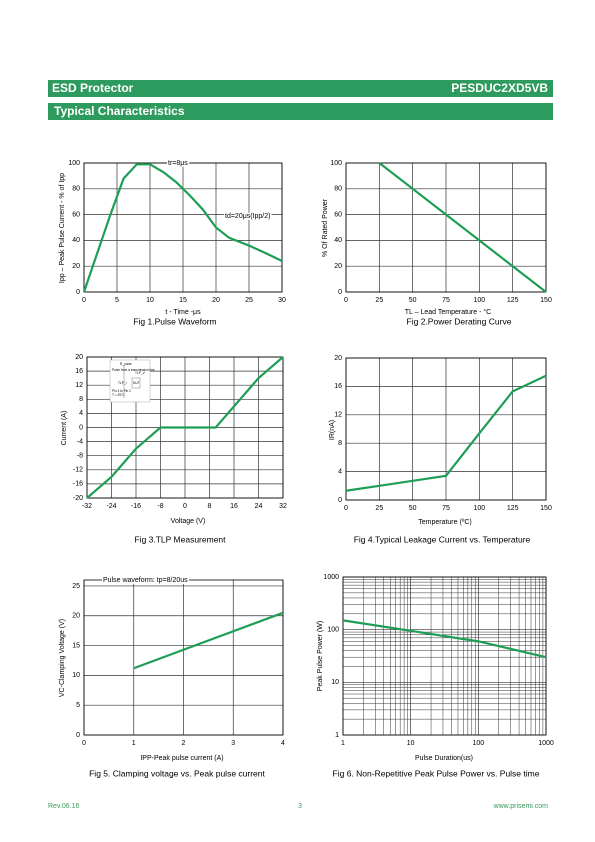  Describe the element at coordinates (444, 758) in the screenshot. I see `x-axis-label: Pulse Duration(us)` at that location.